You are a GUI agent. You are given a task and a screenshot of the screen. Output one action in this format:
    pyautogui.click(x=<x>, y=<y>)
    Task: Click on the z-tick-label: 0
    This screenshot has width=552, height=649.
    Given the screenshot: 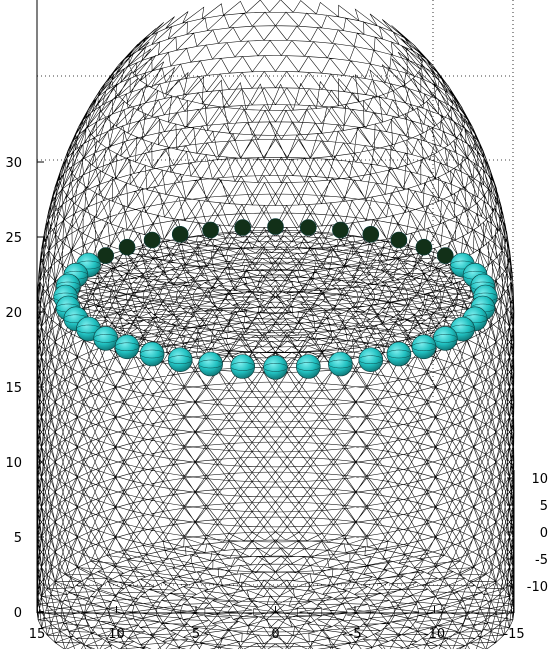 What is the action you would take?
    pyautogui.click(x=18, y=613)
    